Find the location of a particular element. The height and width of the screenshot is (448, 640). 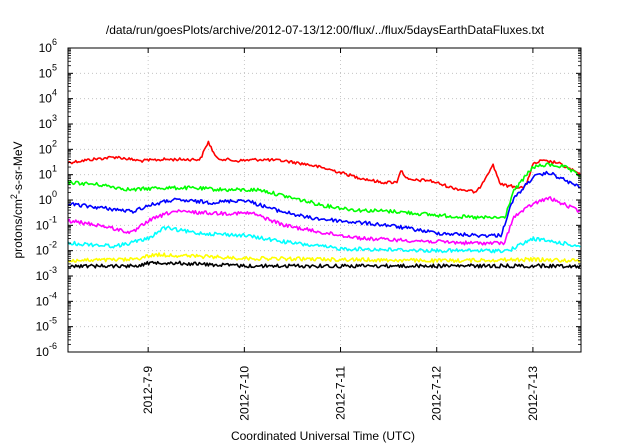

y-tick-label: 10² is located at coordinates (48, 147).